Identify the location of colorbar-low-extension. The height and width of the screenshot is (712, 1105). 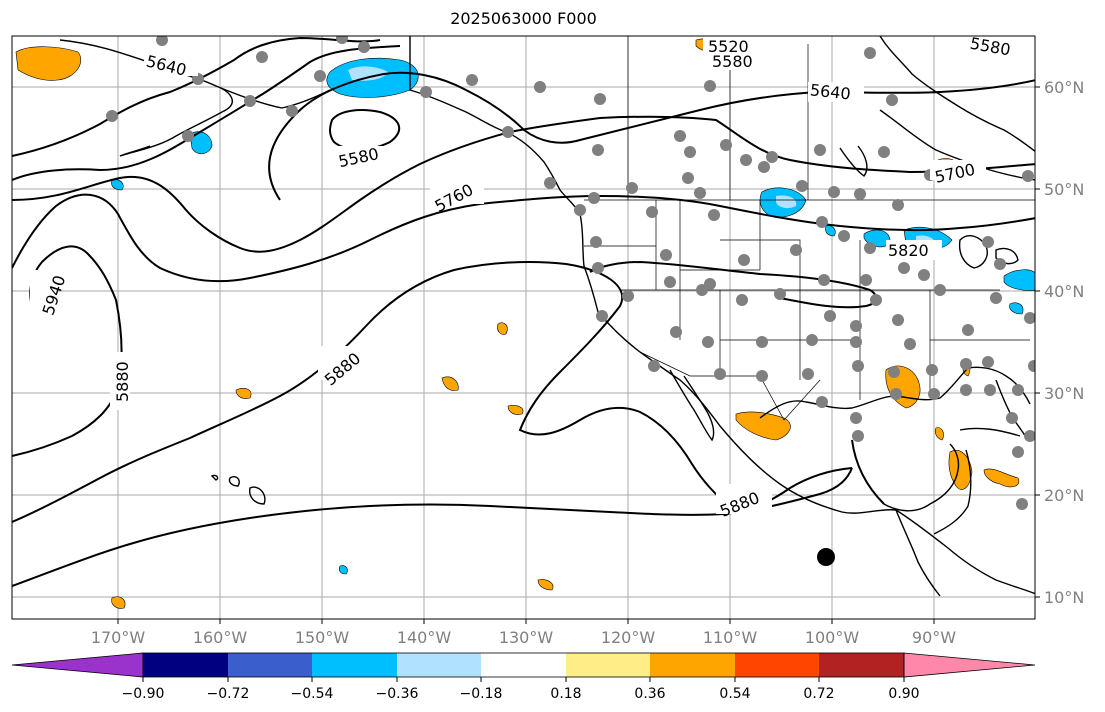
(77, 665).